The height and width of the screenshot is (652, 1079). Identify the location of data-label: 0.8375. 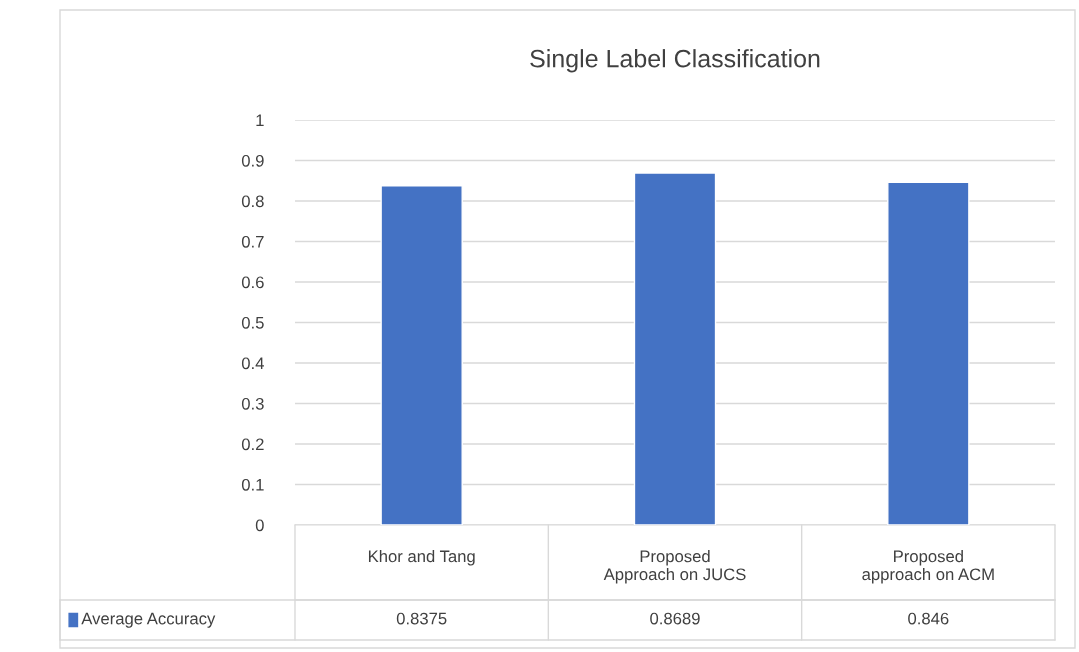
(421, 618).